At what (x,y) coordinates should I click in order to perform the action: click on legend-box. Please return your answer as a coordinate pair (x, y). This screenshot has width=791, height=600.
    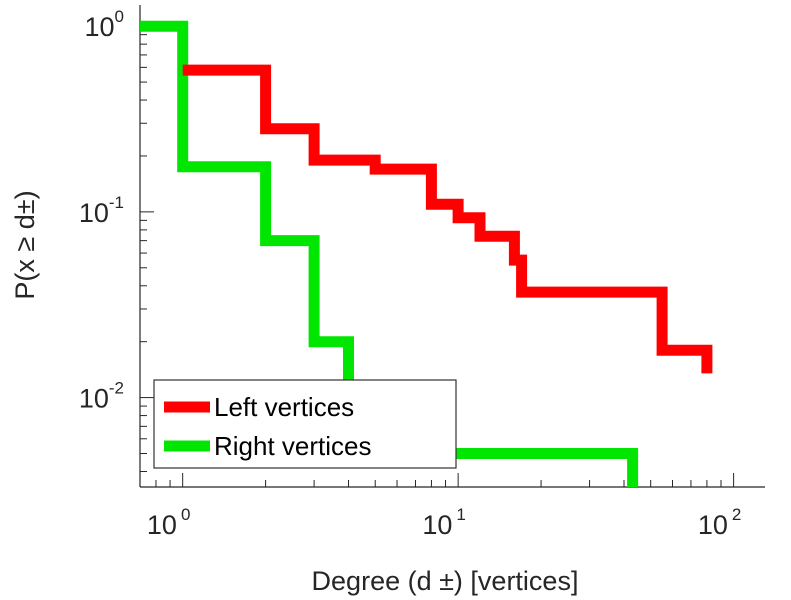
    Looking at the image, I should click on (305, 424).